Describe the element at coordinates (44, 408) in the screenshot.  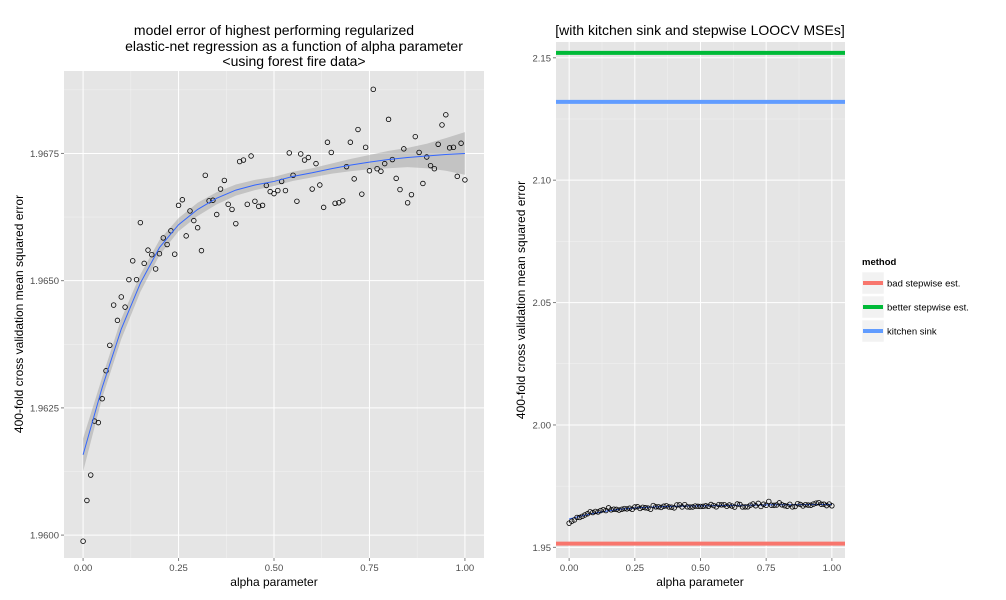
I see `y-tick-label: 1.9625` at that location.